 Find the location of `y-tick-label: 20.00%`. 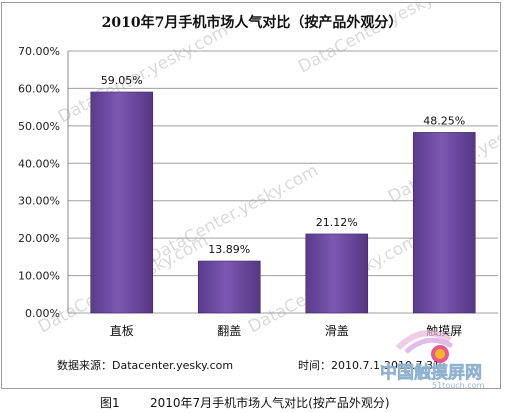

y-tick-label: 20.00% is located at coordinates (39, 238).